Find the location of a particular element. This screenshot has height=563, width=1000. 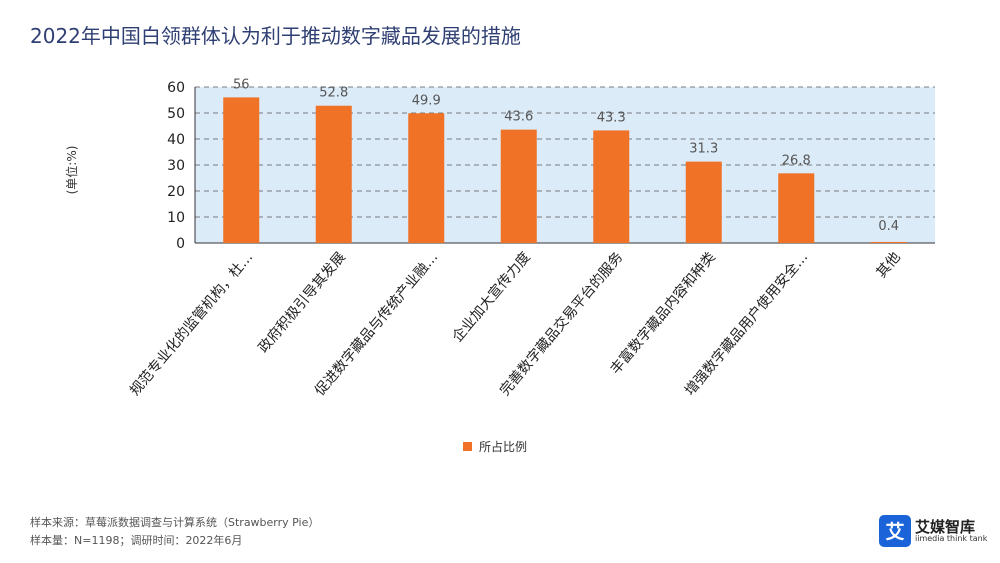

brand-logo: 艾 艾媒智库 iimedia think tank is located at coordinates (935, 531).